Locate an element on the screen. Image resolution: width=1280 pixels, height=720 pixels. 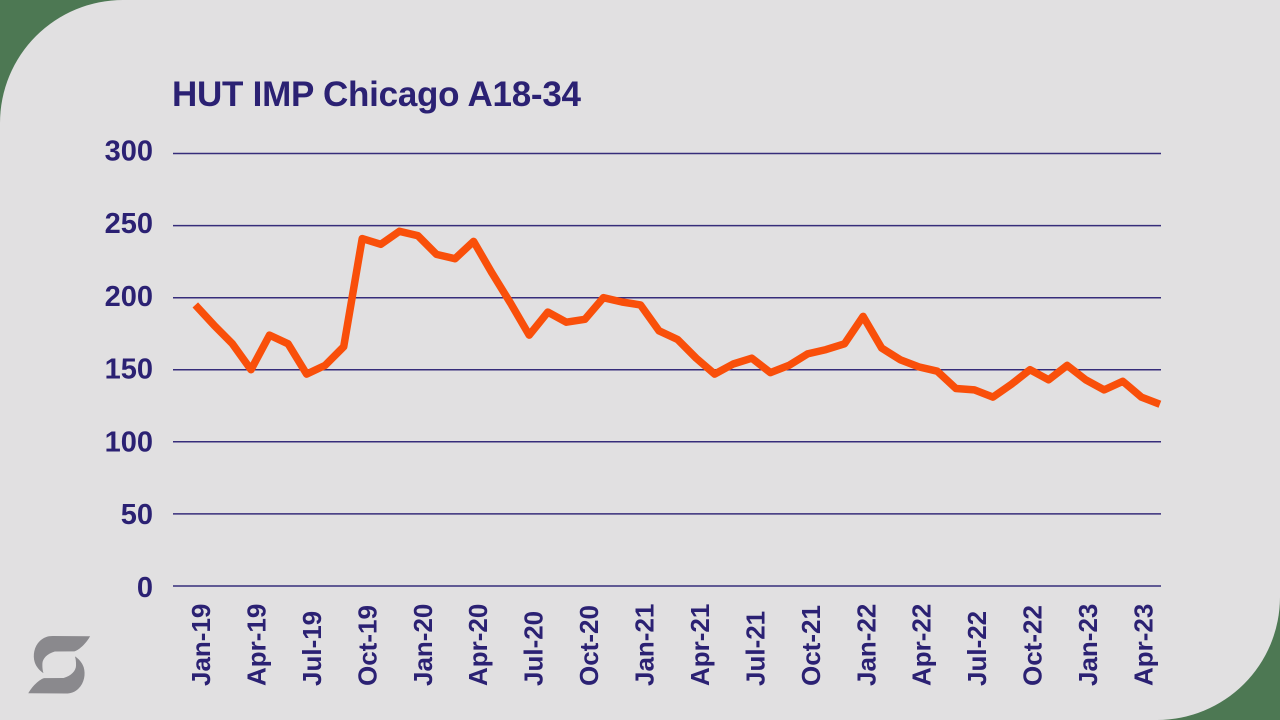
svg-text: Oct-21 is located at coordinates (811, 645).